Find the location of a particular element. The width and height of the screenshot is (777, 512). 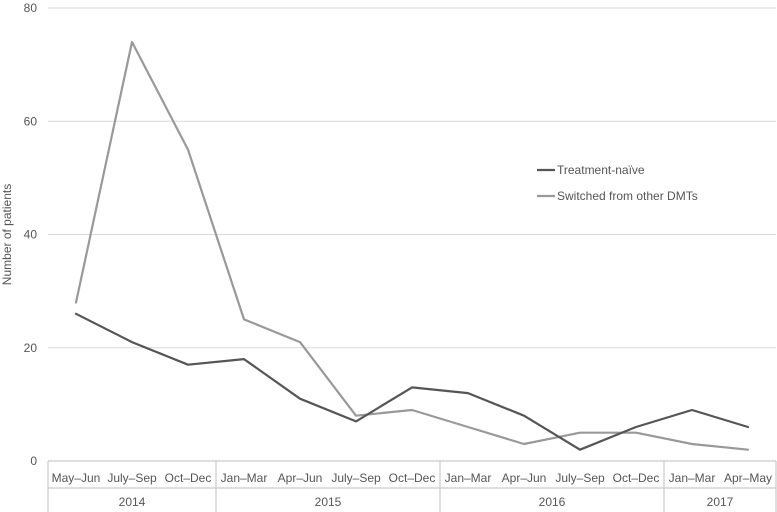

x-group-label: 2017 is located at coordinates (720, 502).